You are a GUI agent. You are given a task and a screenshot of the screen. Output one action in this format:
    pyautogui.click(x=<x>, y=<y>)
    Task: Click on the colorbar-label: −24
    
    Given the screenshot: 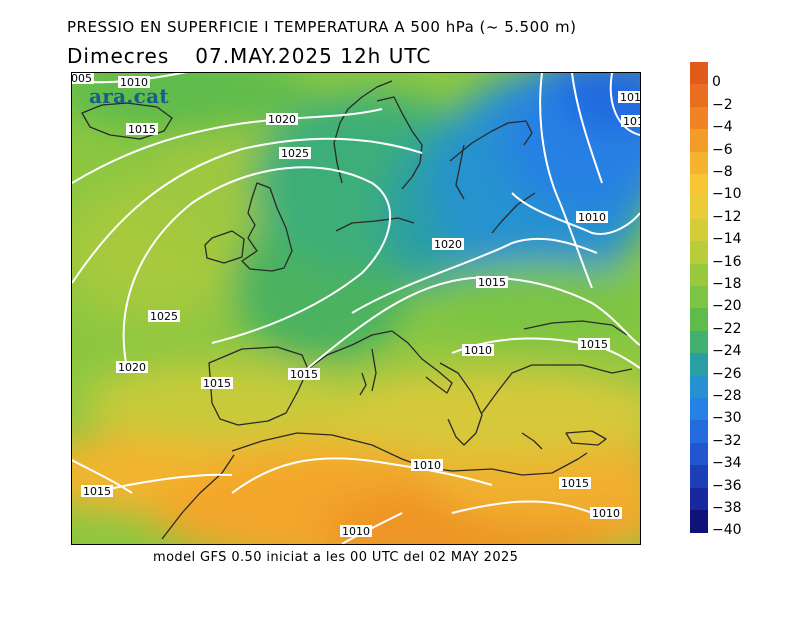 What is the action you would take?
    pyautogui.click(x=727, y=351)
    